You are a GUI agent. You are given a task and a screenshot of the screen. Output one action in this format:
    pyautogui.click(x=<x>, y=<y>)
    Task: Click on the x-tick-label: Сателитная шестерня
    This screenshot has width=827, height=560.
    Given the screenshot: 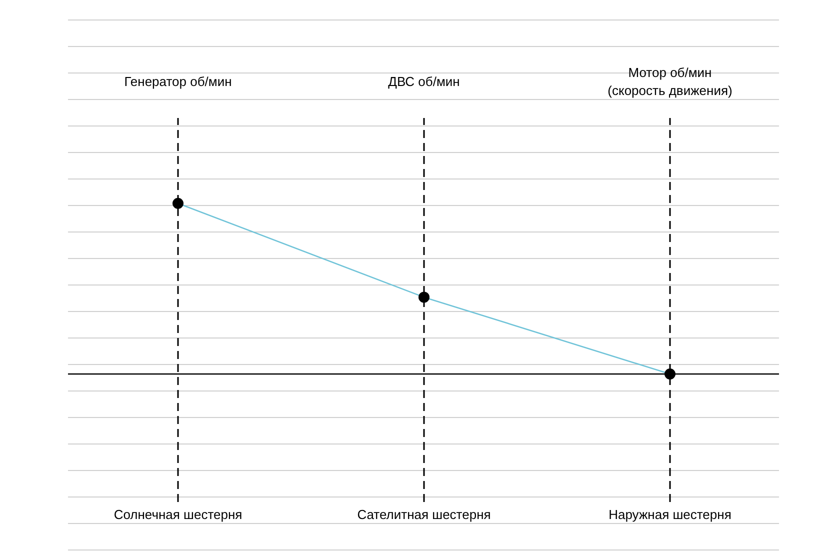 What is the action you would take?
    pyautogui.click(x=424, y=514)
    